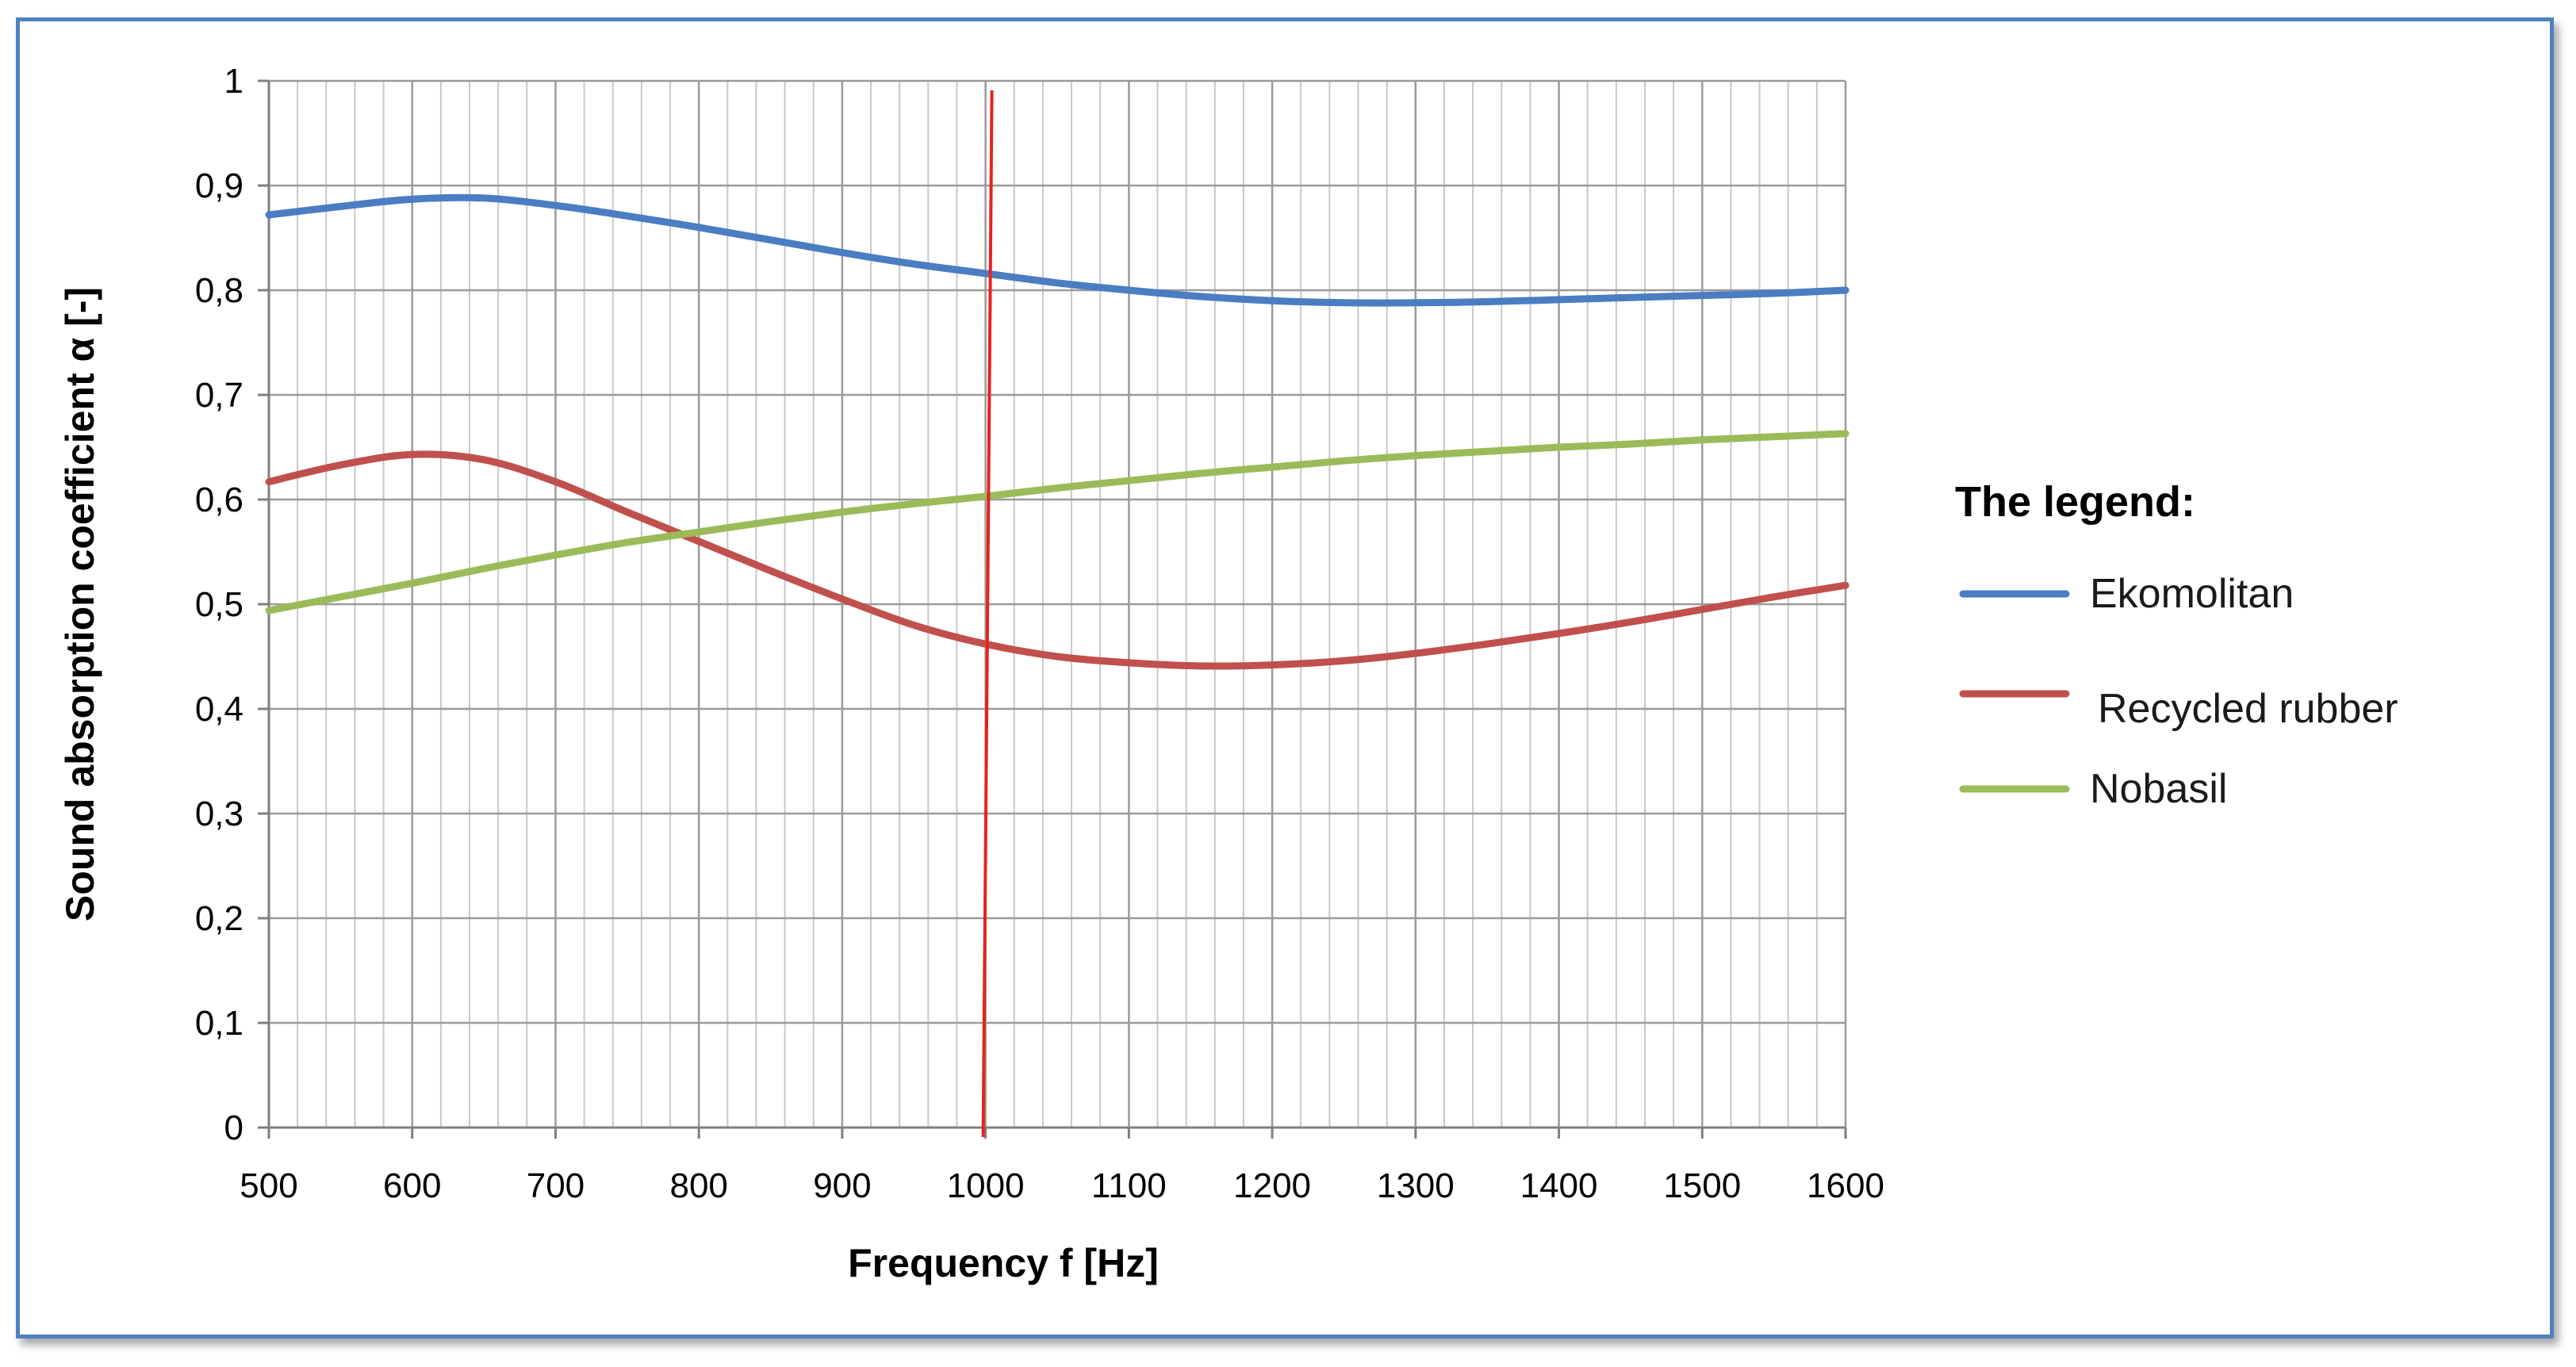 This screenshot has height=1367, width=2576. I want to click on legend-entries: Ekomolitan Recycled rubber Nobasil, so click(2178, 692).